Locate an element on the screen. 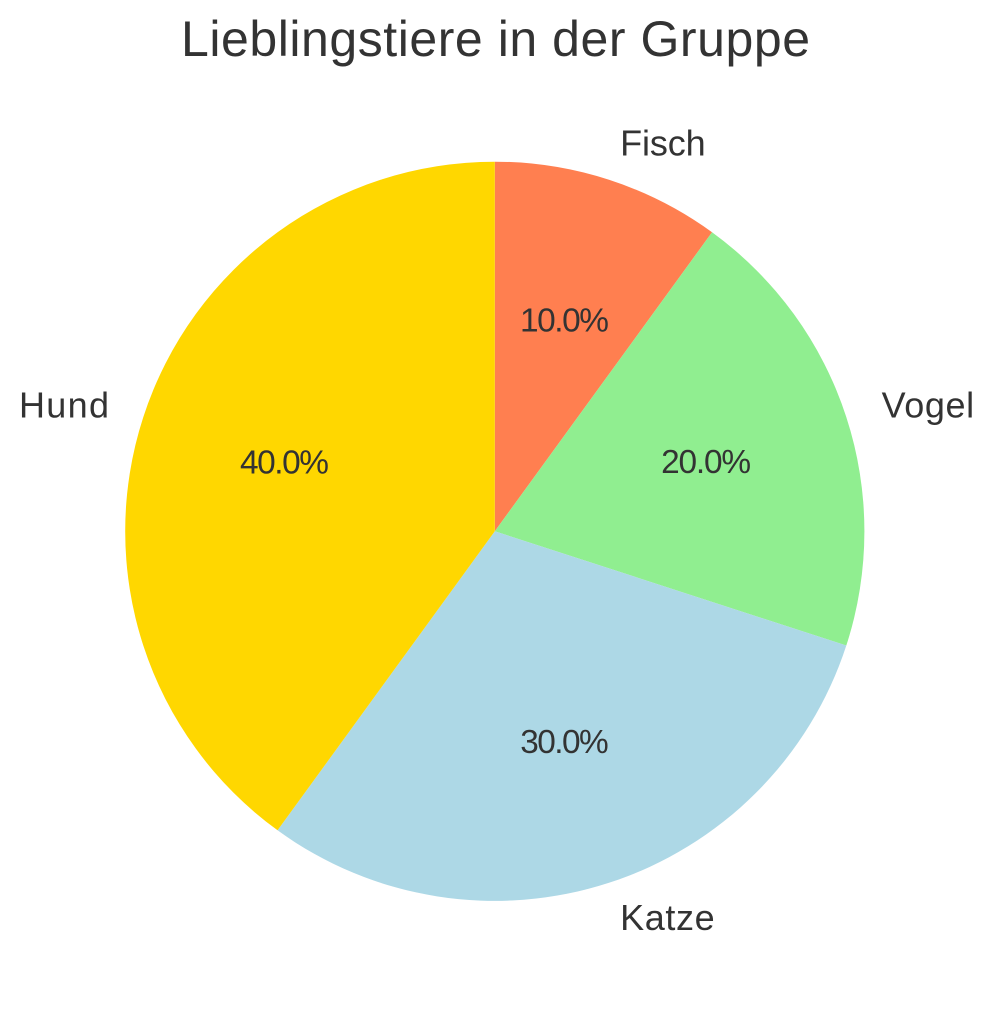  svg-text: 40.0% is located at coordinates (284, 463).